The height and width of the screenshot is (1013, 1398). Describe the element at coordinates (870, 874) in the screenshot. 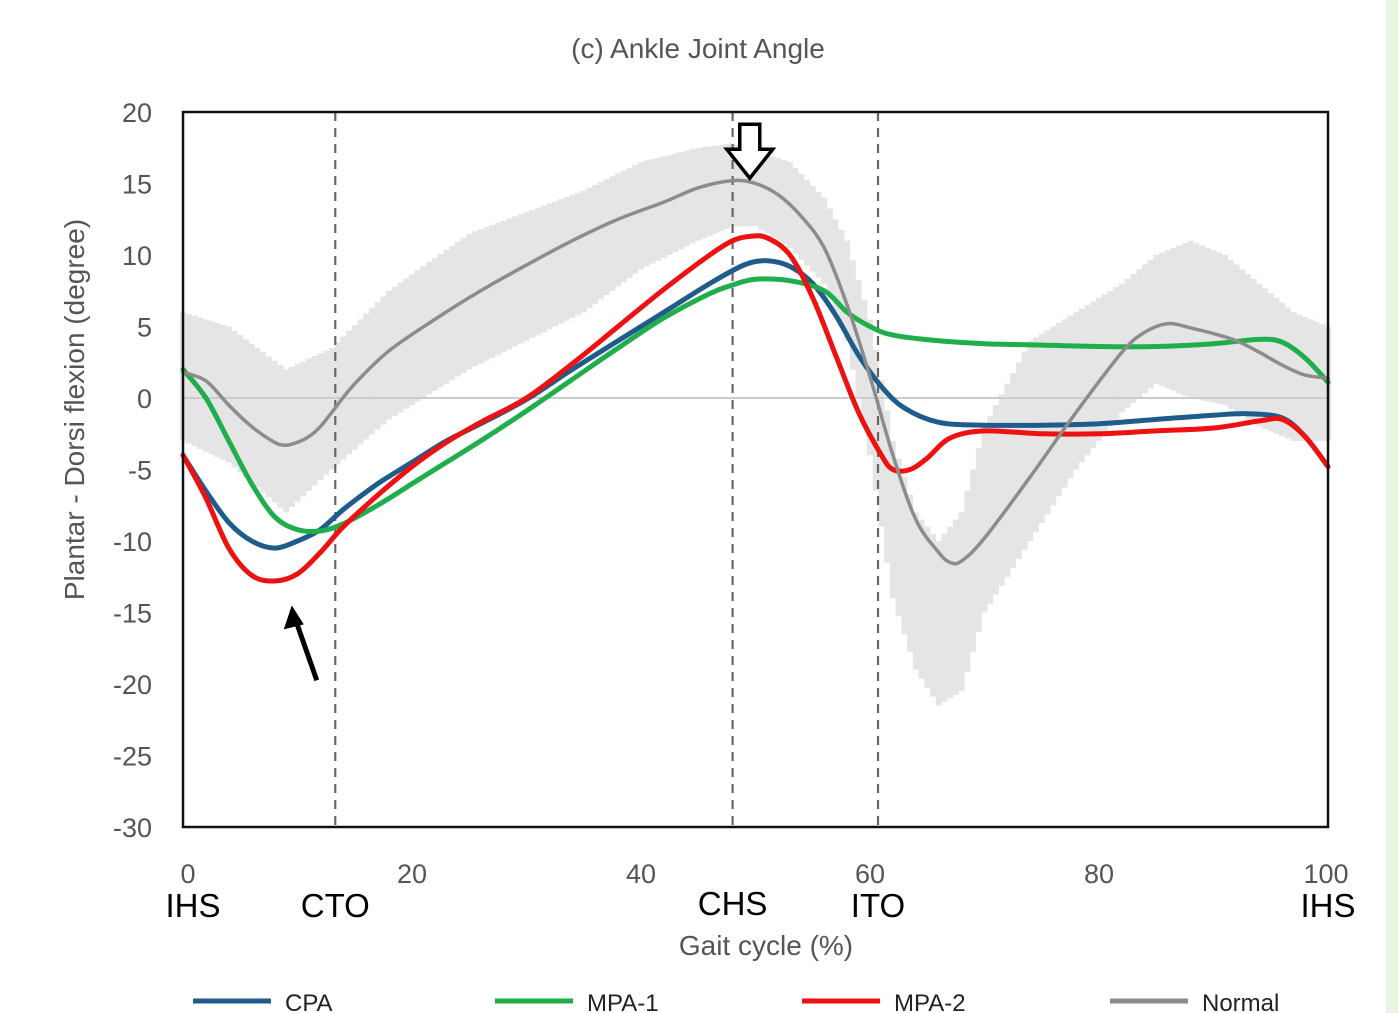

I see `x-tick-label: 60` at that location.